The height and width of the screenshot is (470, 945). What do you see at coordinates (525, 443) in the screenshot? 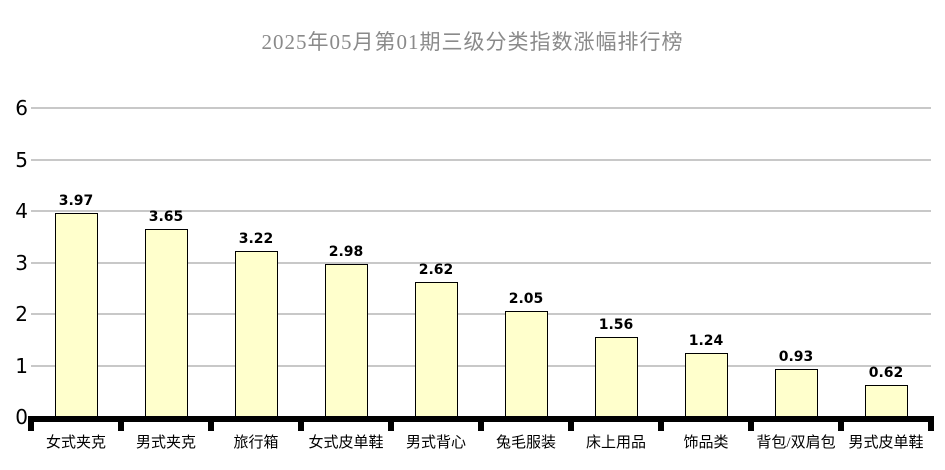
I see `x-axis-label: 兔毛服装` at bounding box center [525, 443].